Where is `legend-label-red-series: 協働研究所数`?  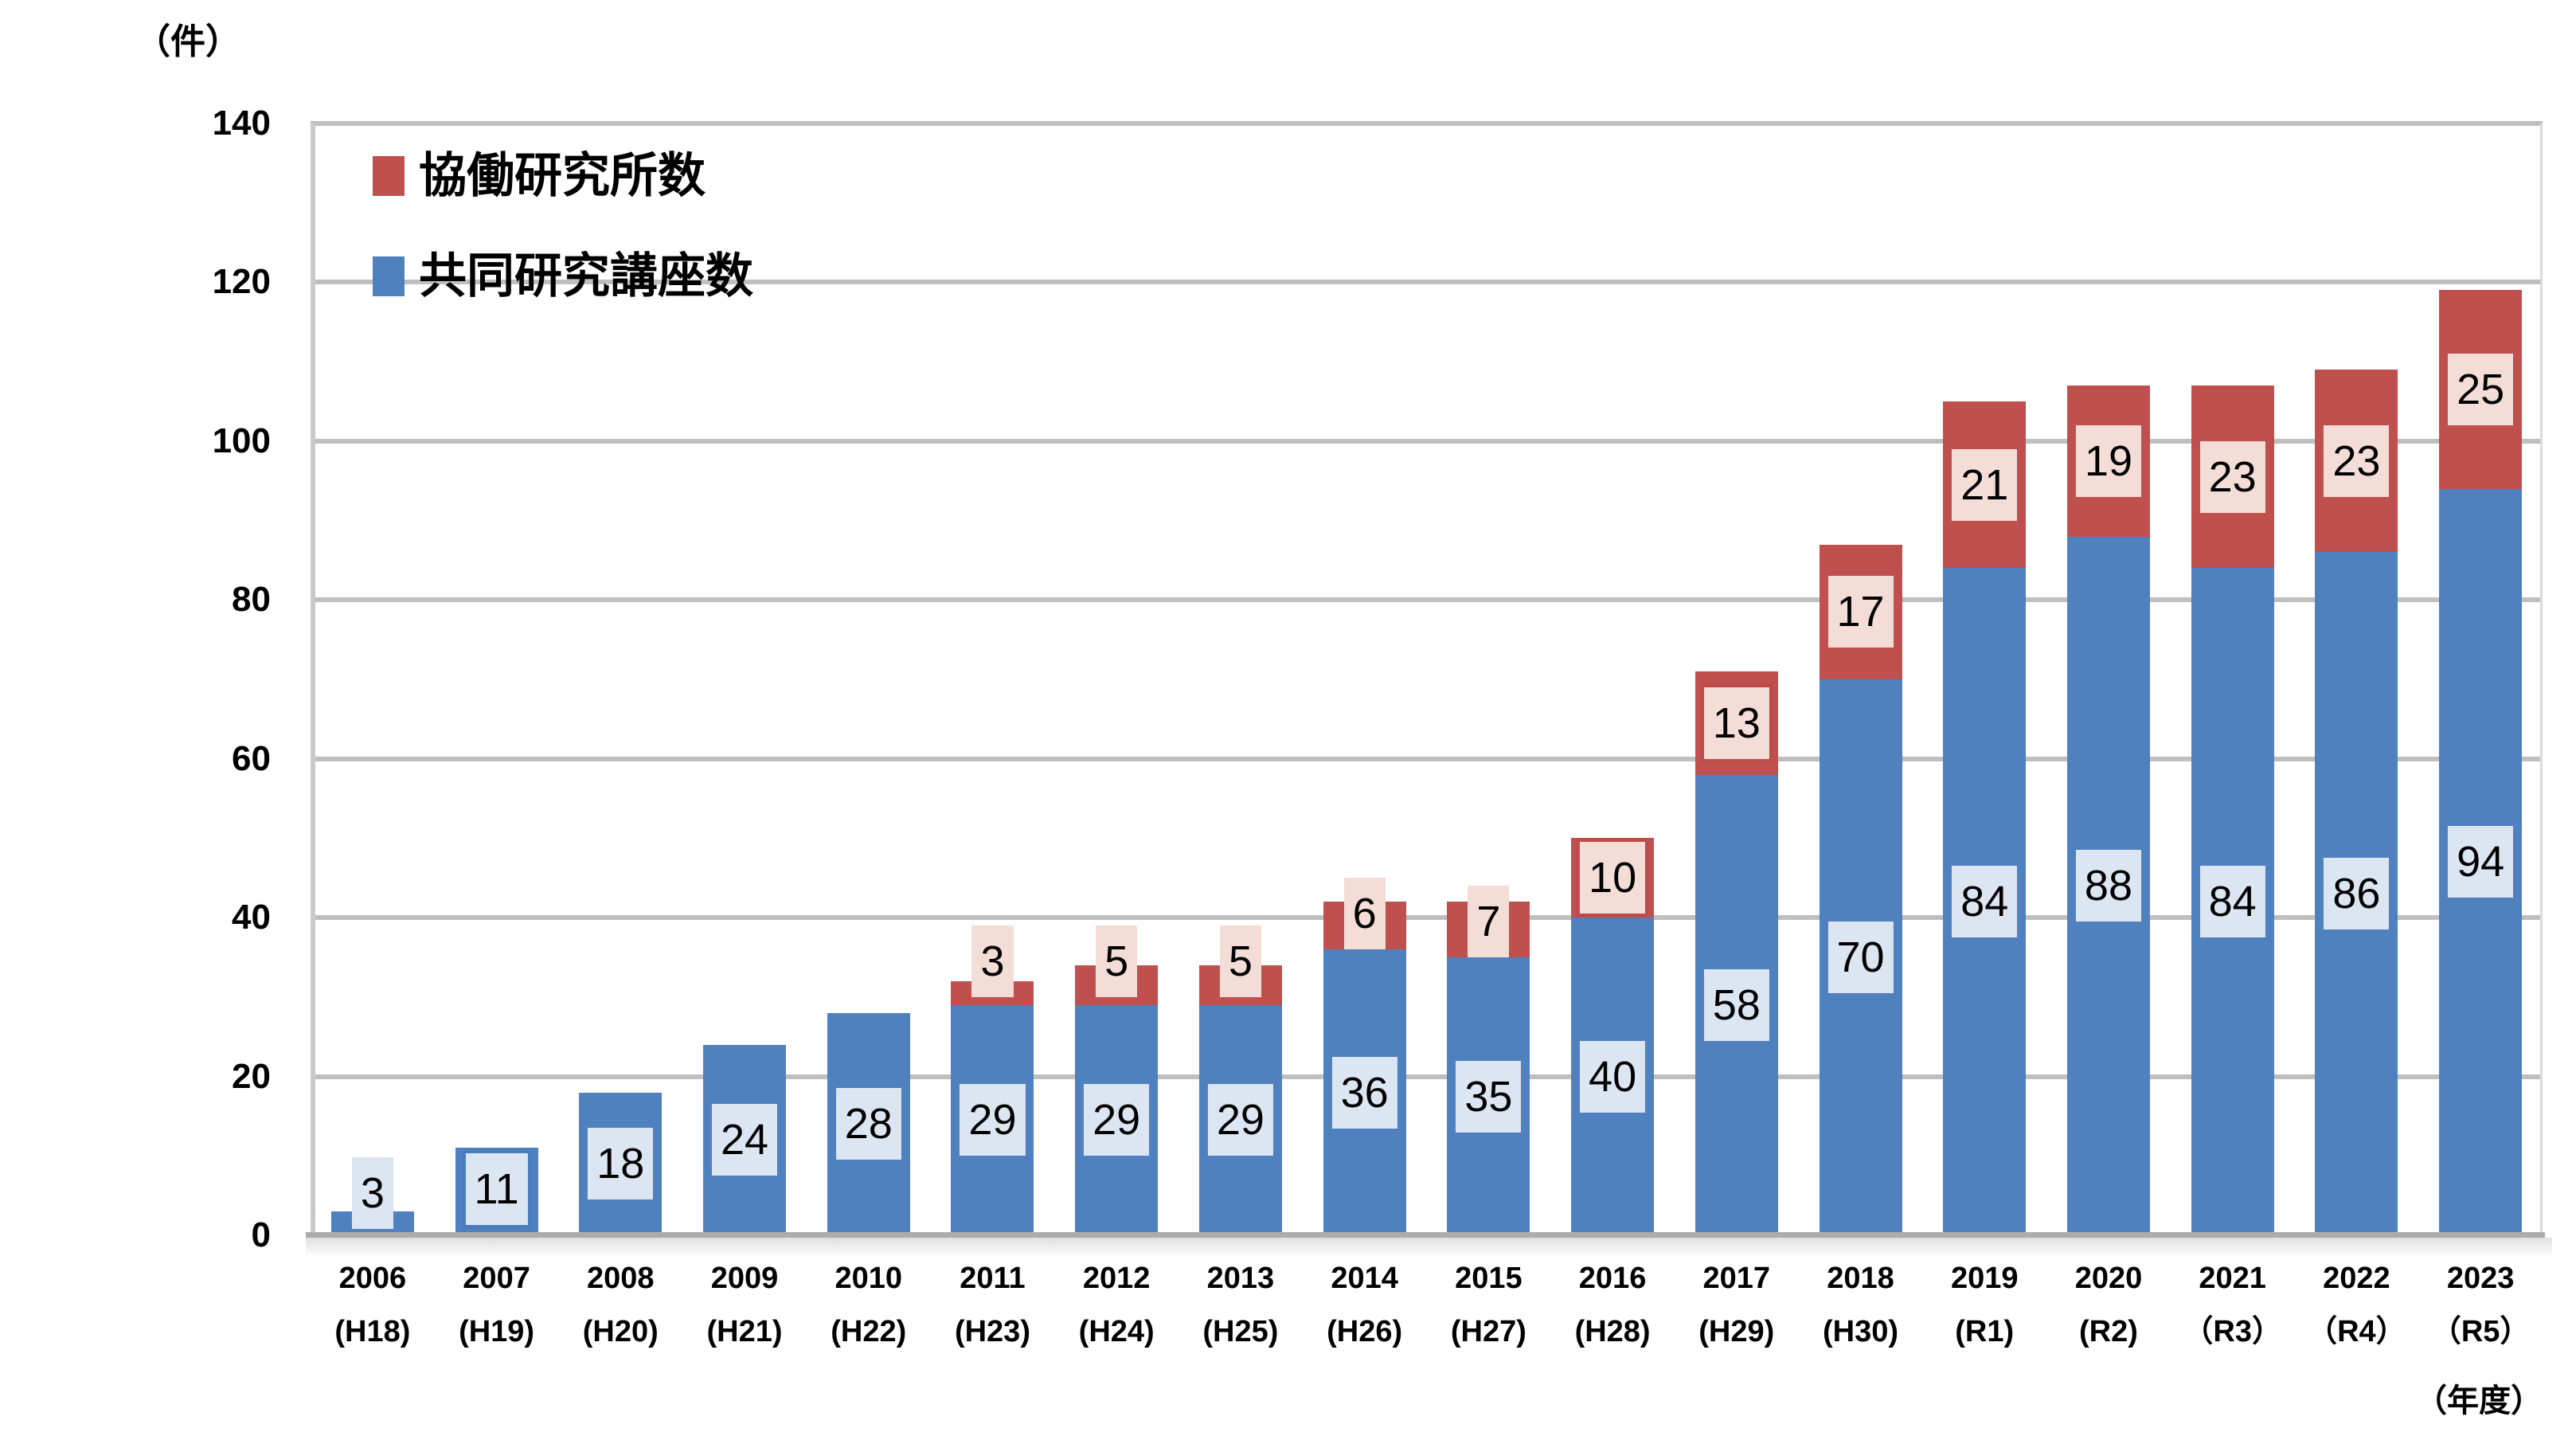 legend-label-red-series: 協働研究所数 is located at coordinates (562, 175).